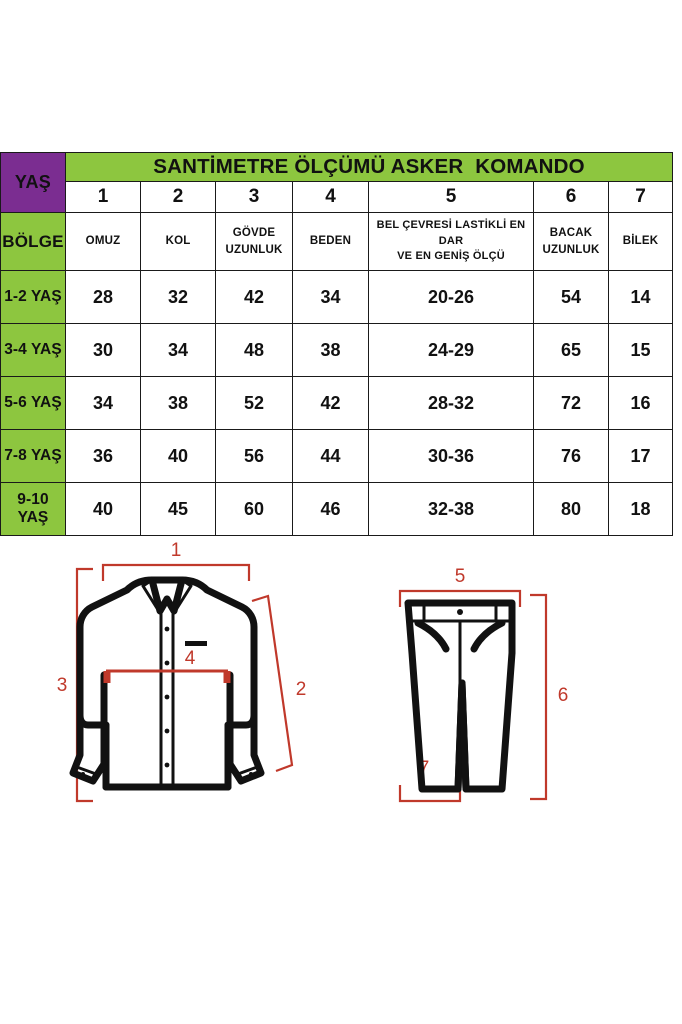 This screenshot has height=1024, width=682. I want to click on table-header-title-row: YAŞ SANTİMETRE ÖLÇÜMÜ ASKER KOMANDO, so click(336, 182).